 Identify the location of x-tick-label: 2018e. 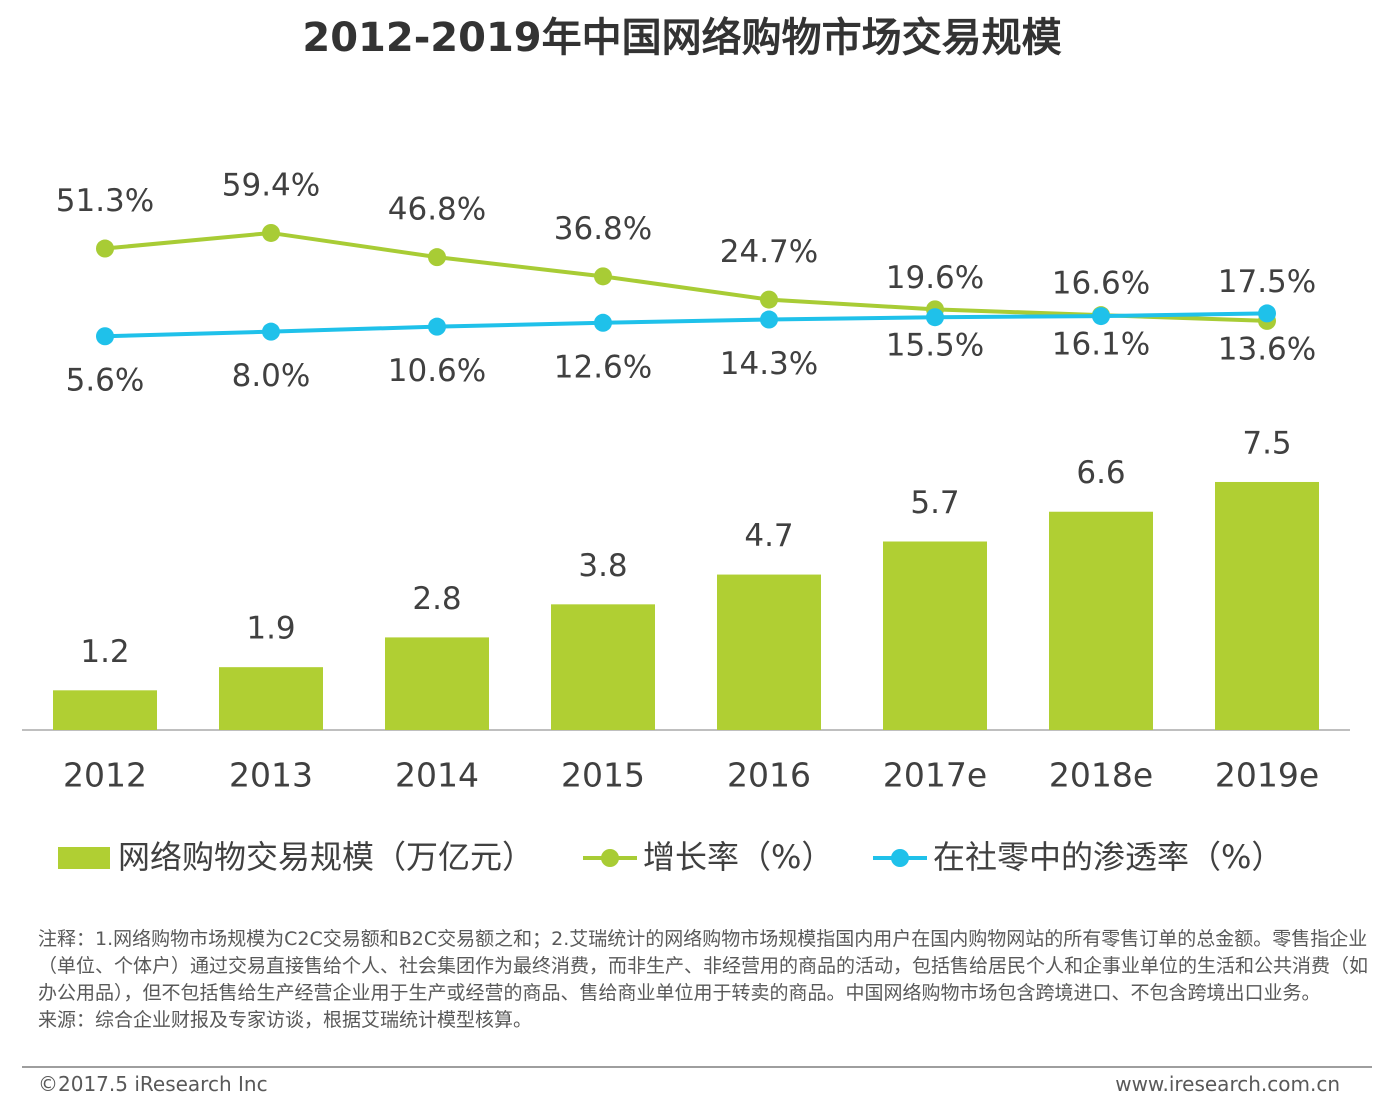
(1101, 775).